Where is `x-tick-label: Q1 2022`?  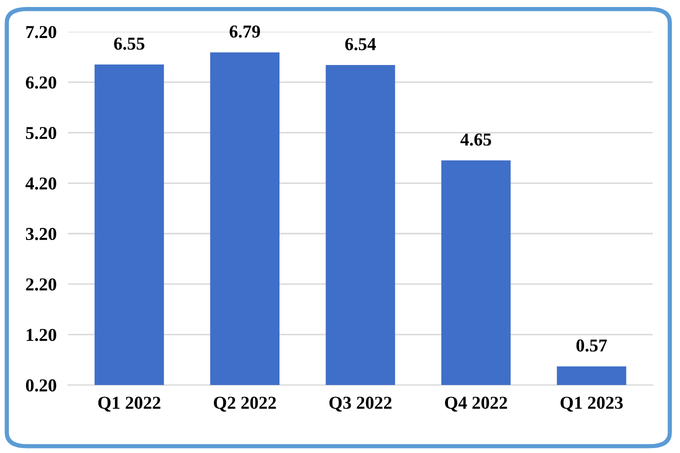 x-tick-label: Q1 2022 is located at coordinates (129, 404).